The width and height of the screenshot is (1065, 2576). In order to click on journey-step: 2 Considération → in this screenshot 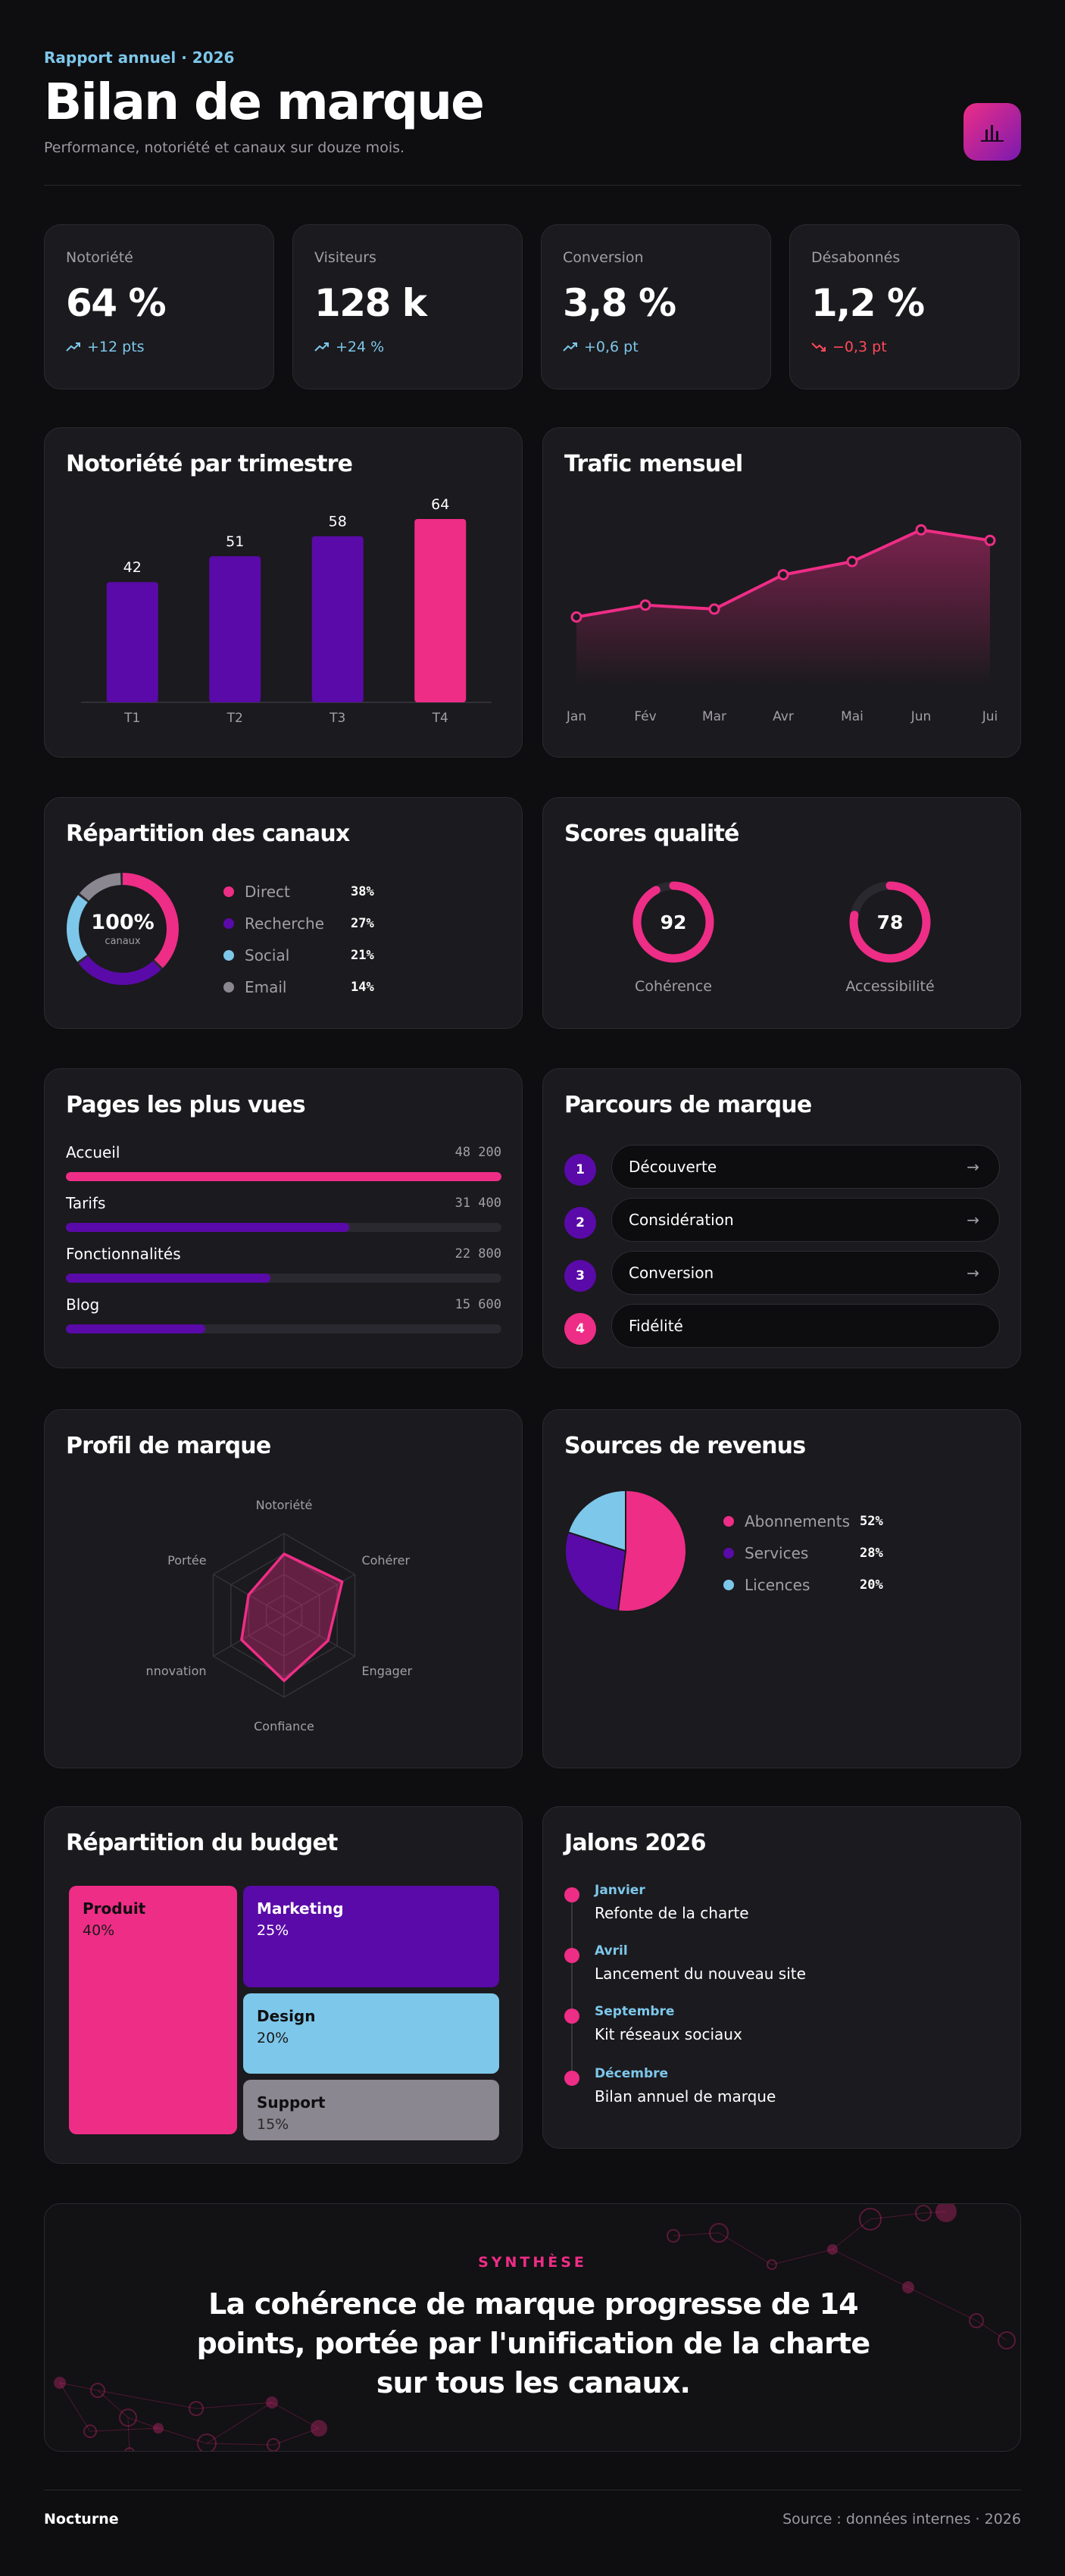, I will do `click(782, 1220)`.